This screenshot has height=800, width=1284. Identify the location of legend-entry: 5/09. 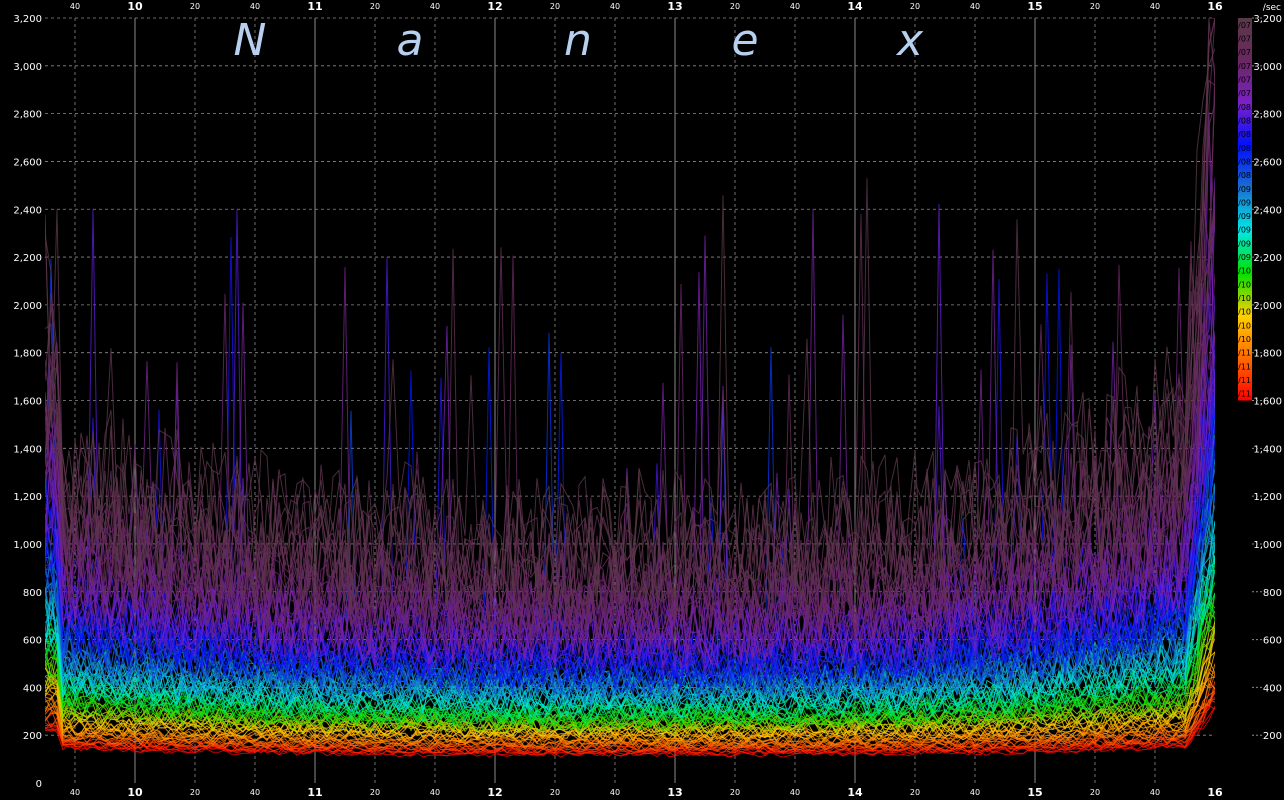
(1242, 216).